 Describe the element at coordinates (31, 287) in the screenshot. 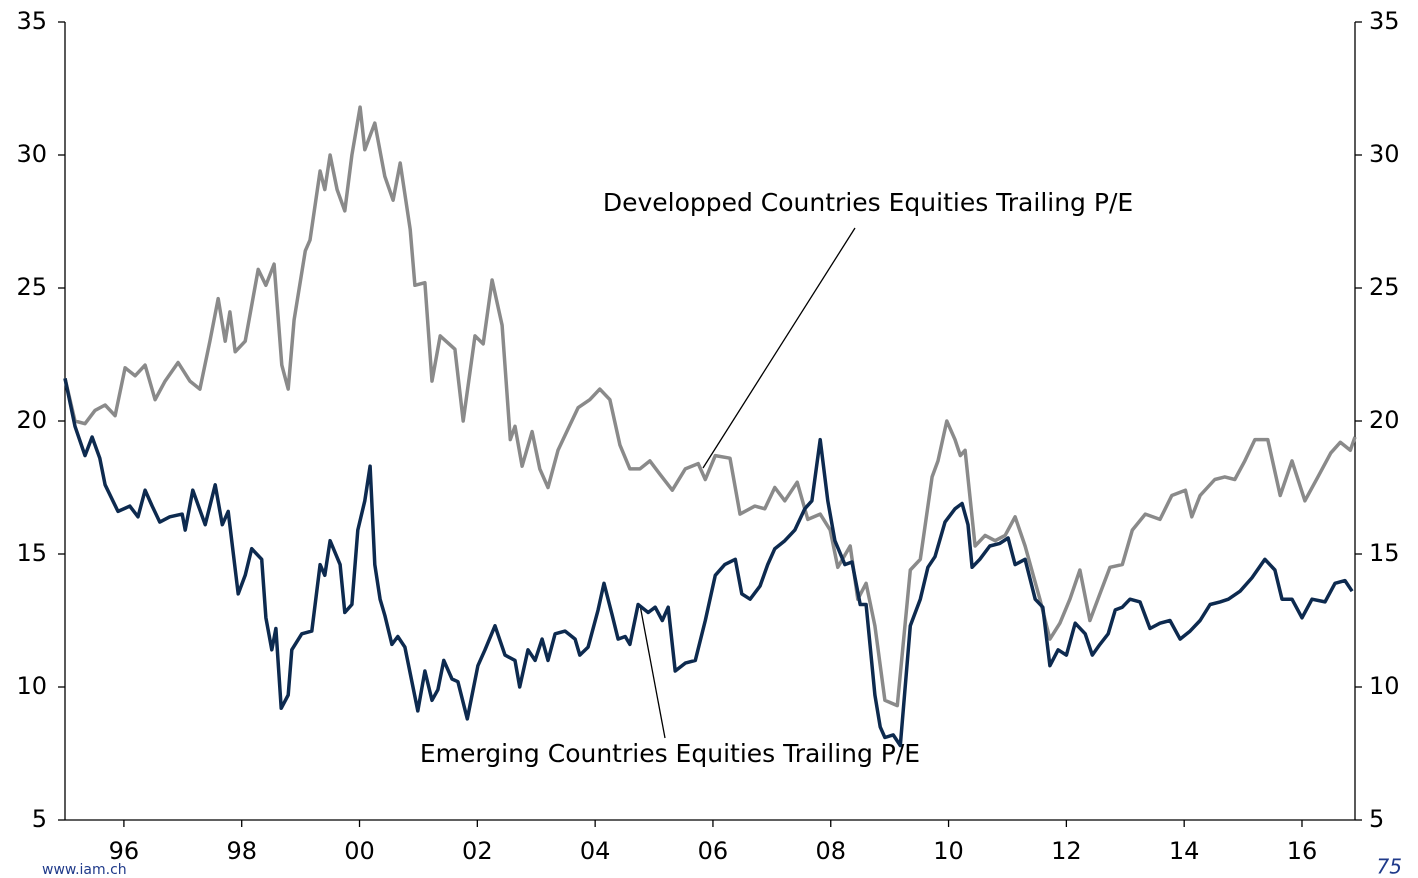

I see `y-tick-label: 25` at that location.